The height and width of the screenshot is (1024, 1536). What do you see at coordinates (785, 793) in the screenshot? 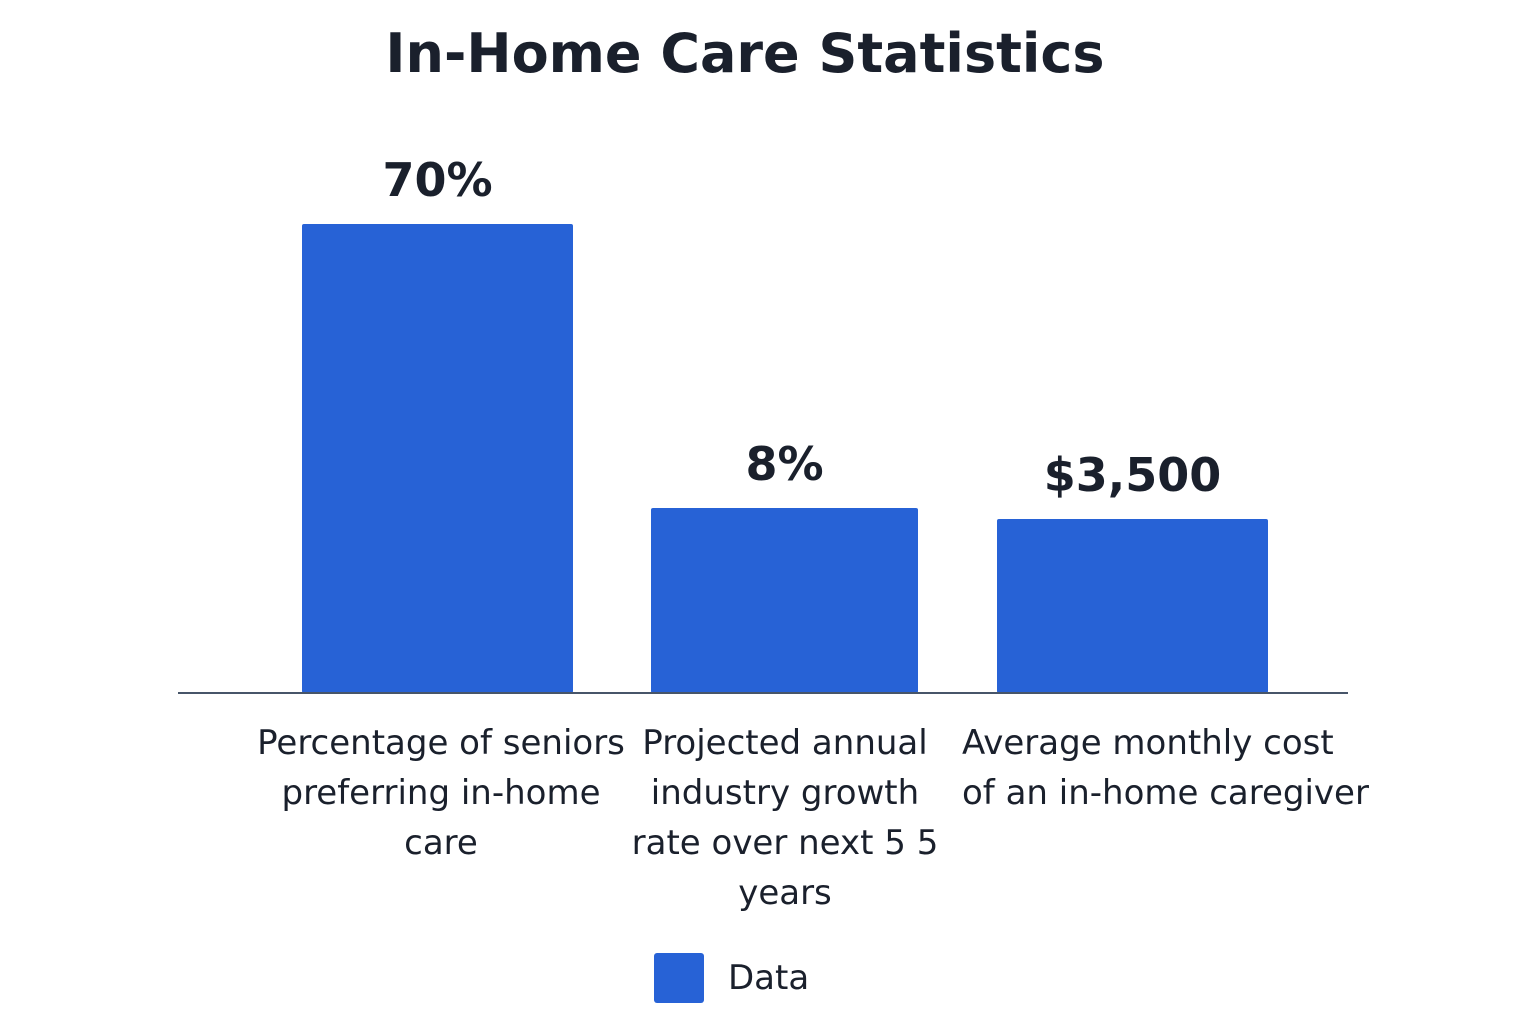
I see `category-label-line: industry growth` at bounding box center [785, 793].